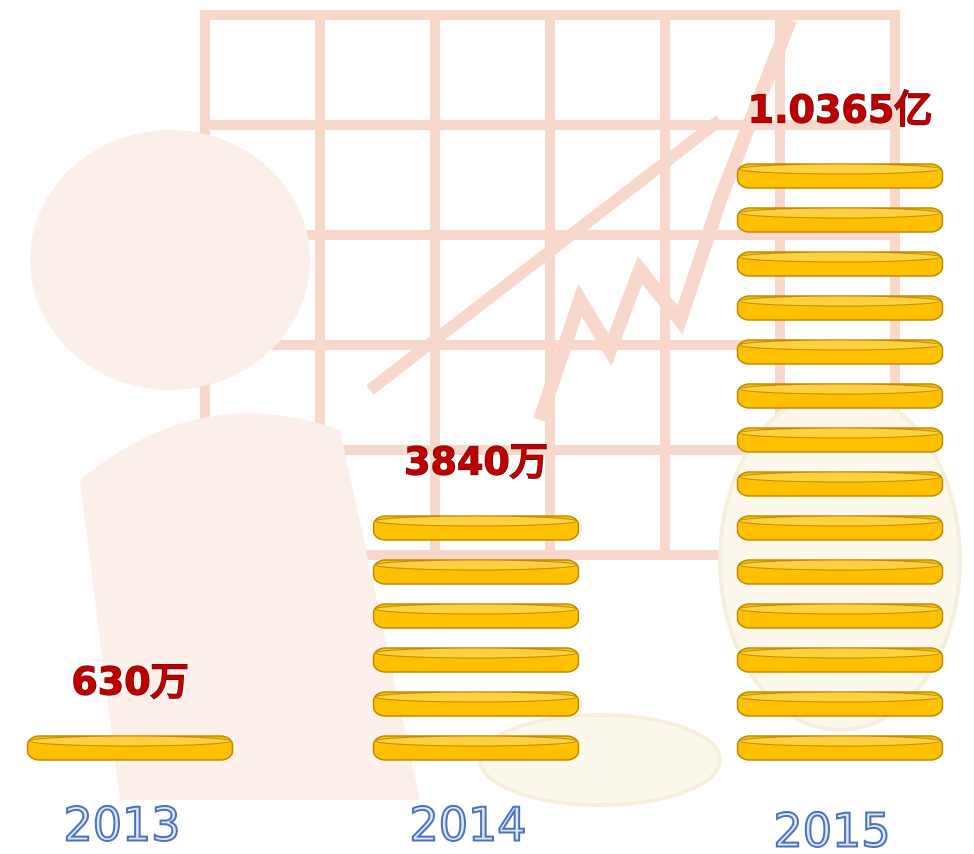  Describe the element at coordinates (831, 829) in the screenshot. I see `year-label: 2015` at that location.